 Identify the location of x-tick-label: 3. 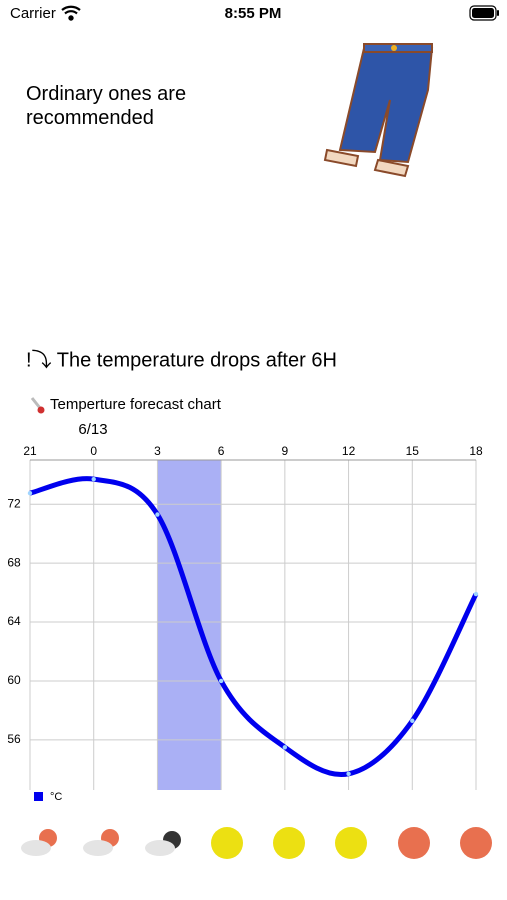
(157, 451).